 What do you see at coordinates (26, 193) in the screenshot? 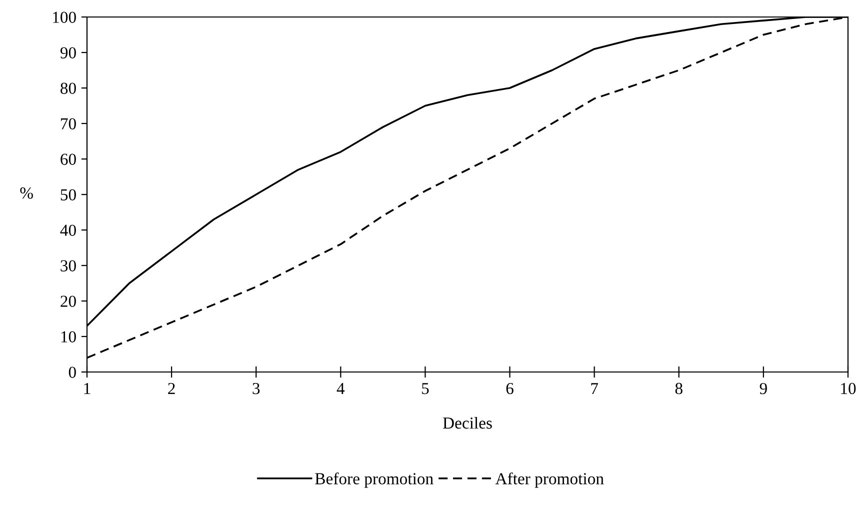
I see `y-axis-title: %` at bounding box center [26, 193].